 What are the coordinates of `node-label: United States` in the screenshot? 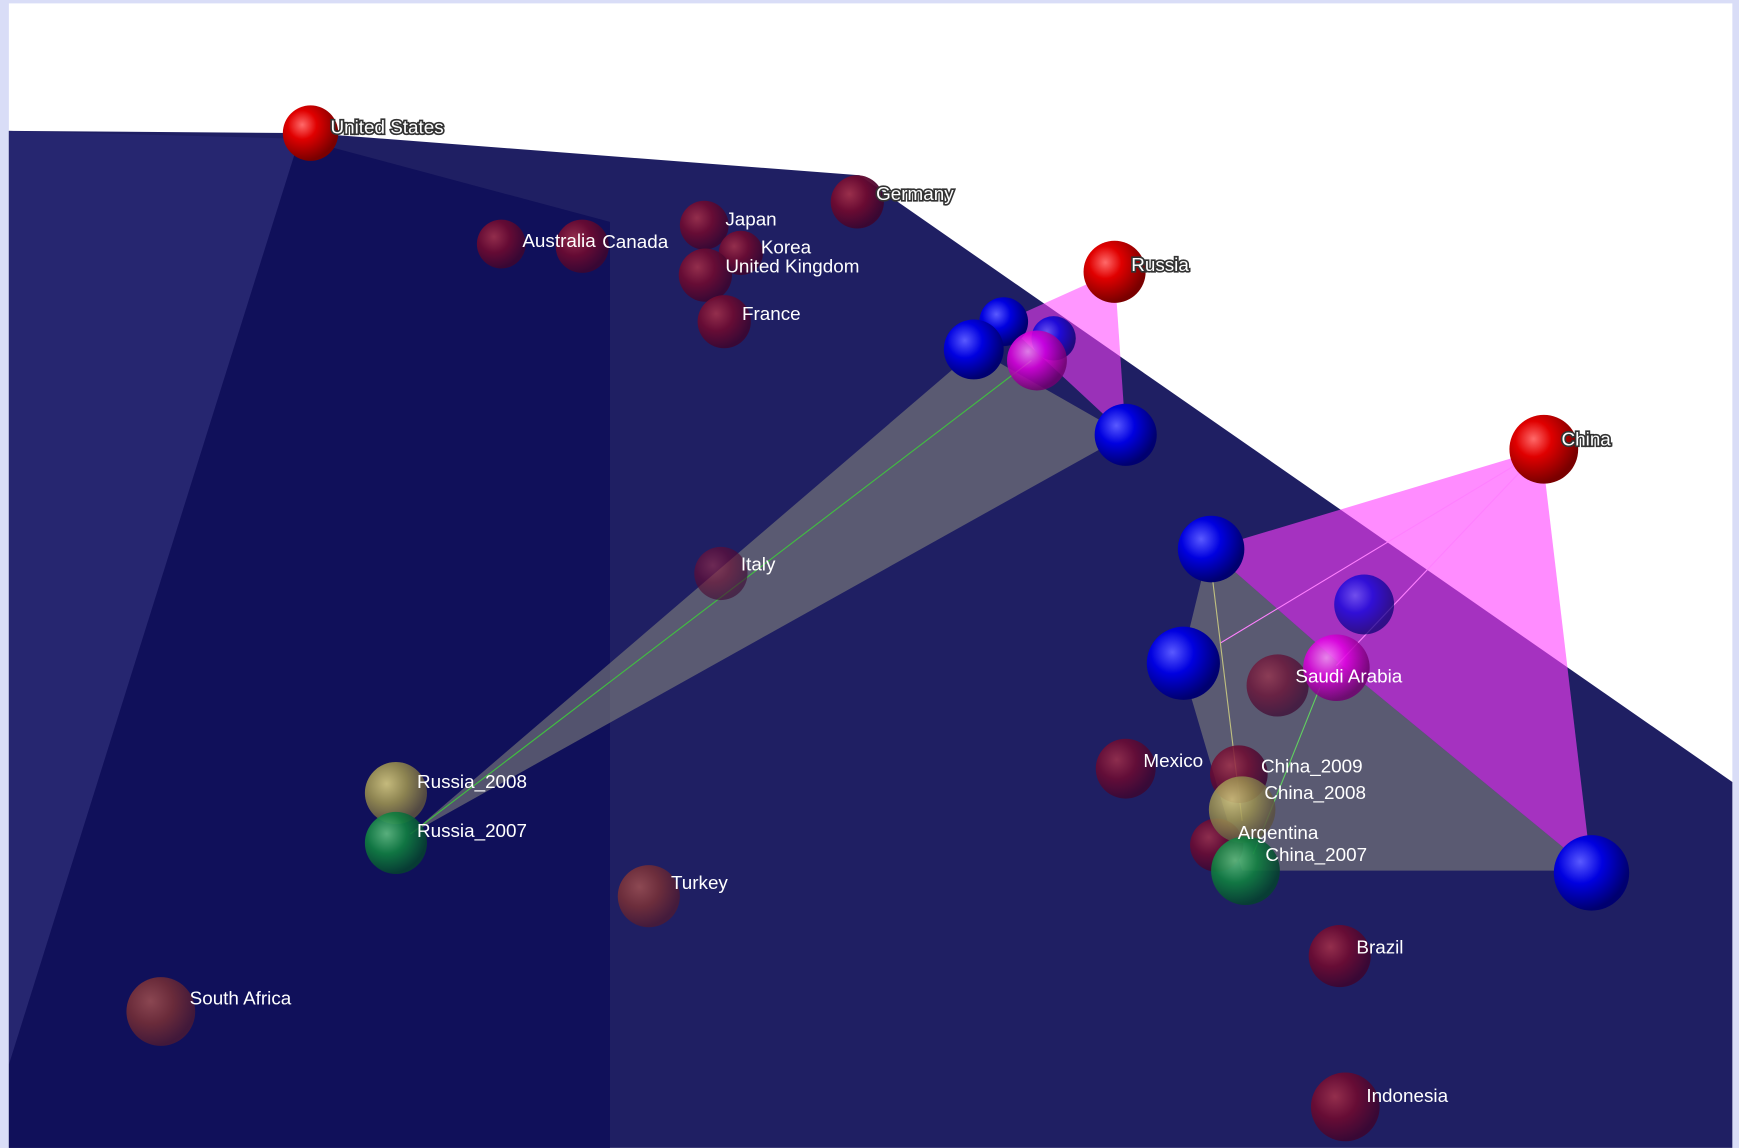 It's located at (386, 127).